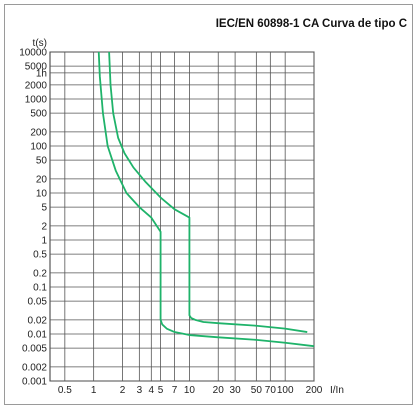 This screenshot has width=417, height=409. Describe the element at coordinates (271, 390) in the screenshot. I see `x-tick-label: 70` at that location.